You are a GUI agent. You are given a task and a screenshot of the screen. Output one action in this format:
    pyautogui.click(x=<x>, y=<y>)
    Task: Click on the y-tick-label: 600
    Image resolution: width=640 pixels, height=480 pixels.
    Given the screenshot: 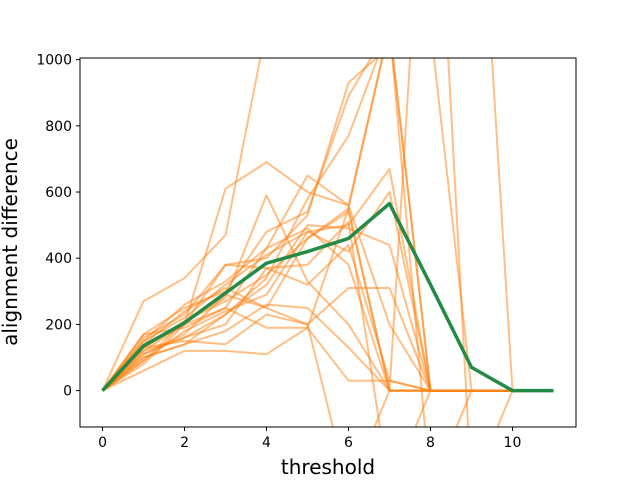 What is the action you would take?
    pyautogui.click(x=58, y=193)
    